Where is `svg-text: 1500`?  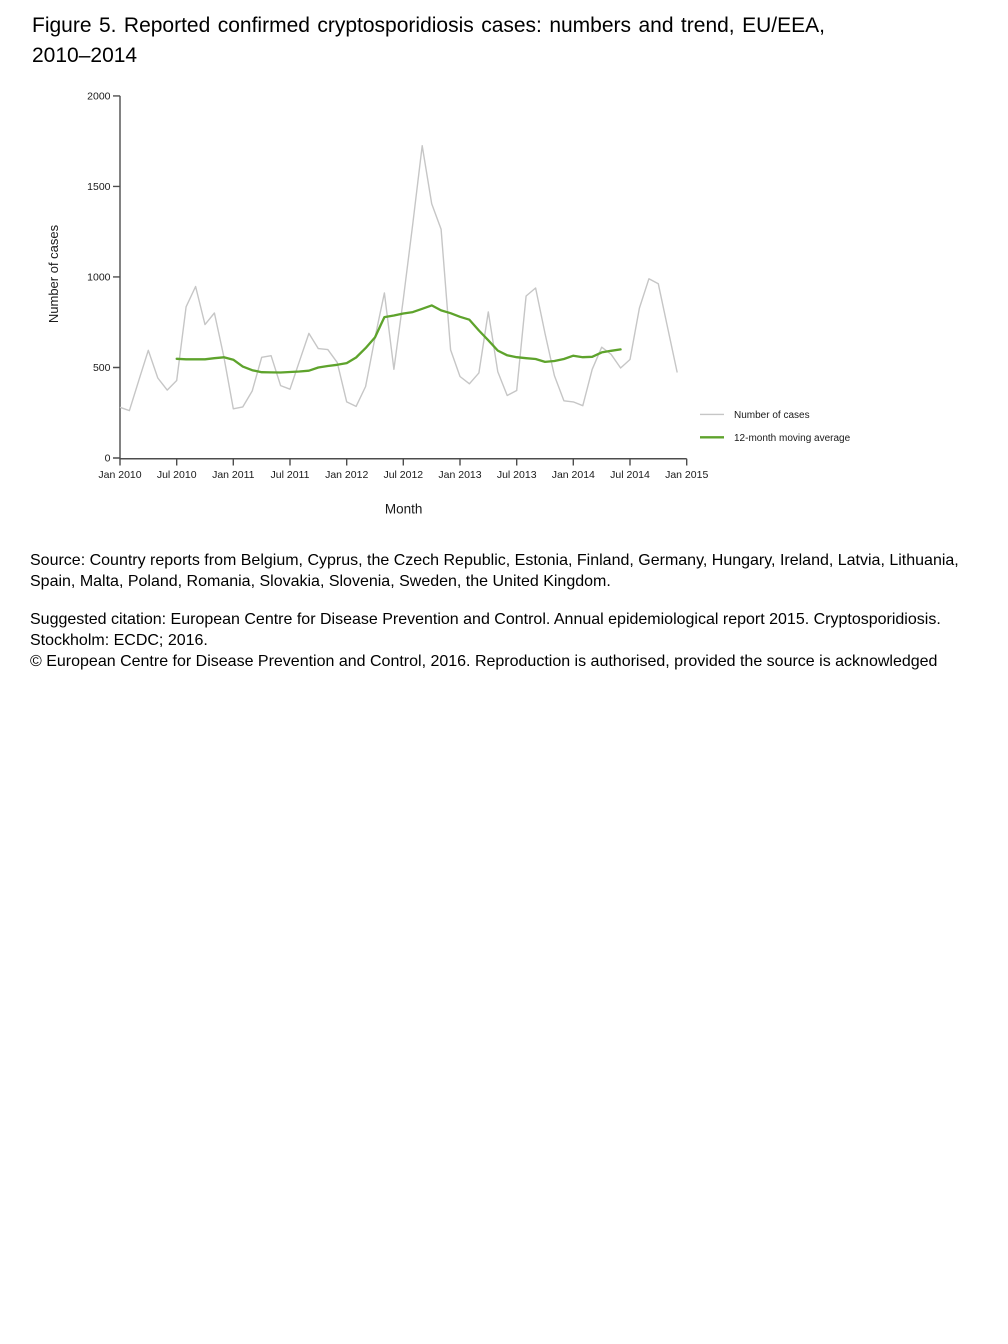 svg-text: 1500 is located at coordinates (99, 187).